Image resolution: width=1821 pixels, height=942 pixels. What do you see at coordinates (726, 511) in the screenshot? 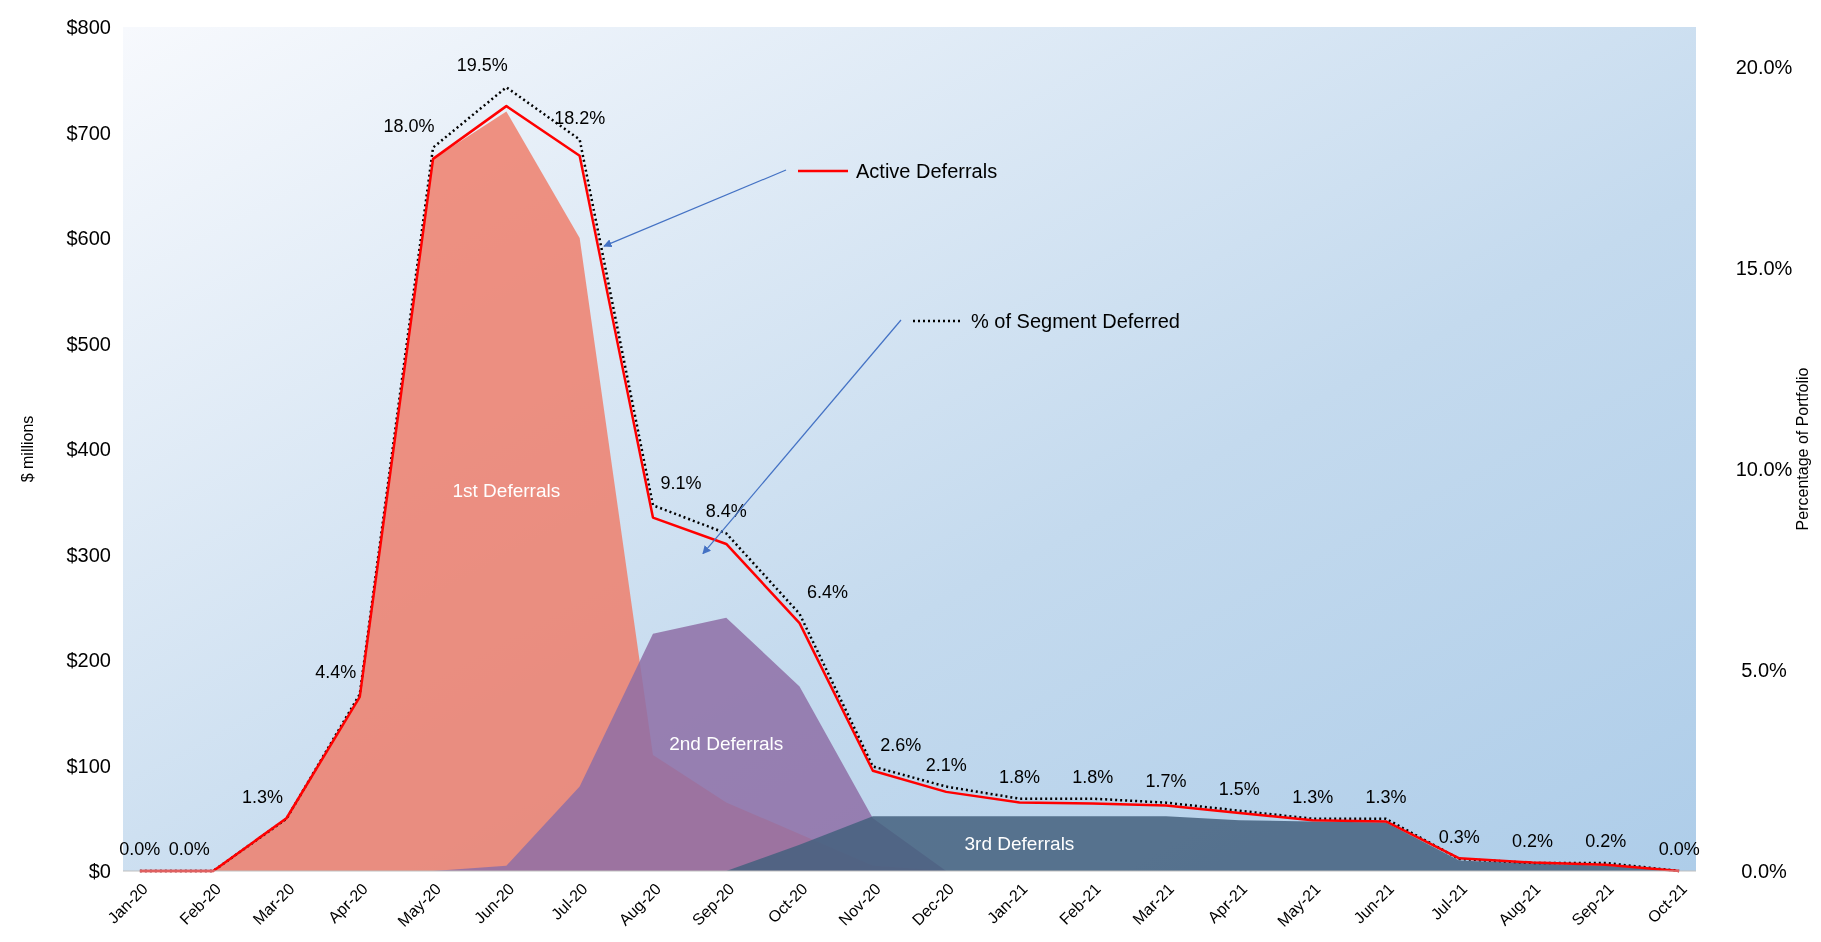
I see `data-label: 8.4%` at bounding box center [726, 511].